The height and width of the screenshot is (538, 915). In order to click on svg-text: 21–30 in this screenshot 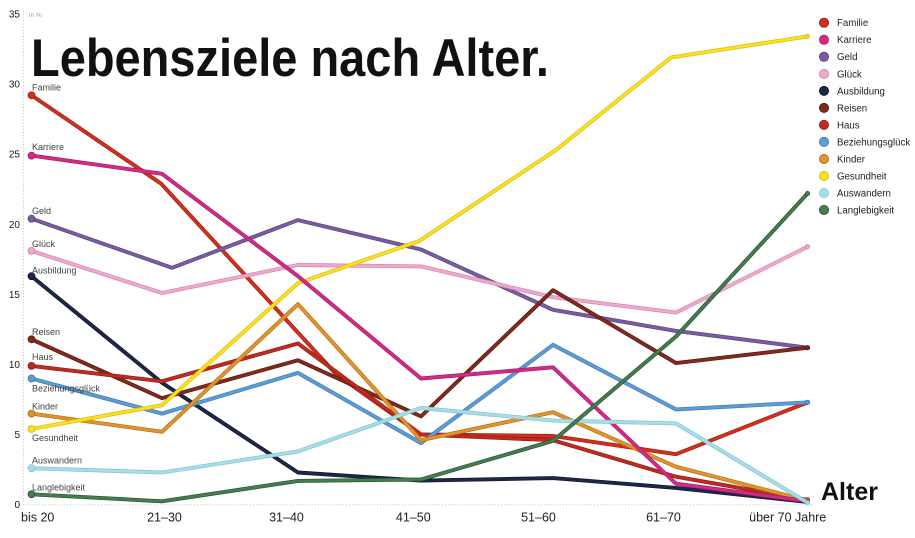, I will do `click(164, 518)`.